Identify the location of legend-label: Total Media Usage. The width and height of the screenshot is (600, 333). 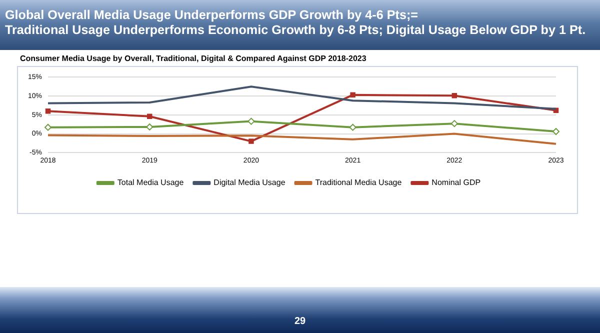
(150, 183).